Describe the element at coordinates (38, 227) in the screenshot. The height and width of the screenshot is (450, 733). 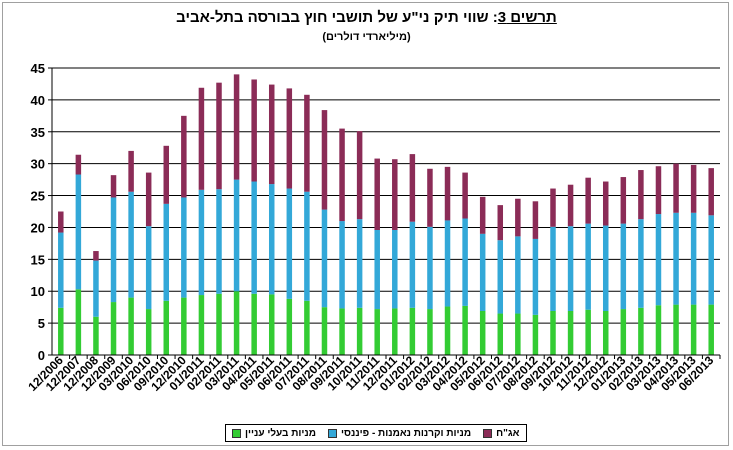
I see `tick-label-y: 20` at that location.